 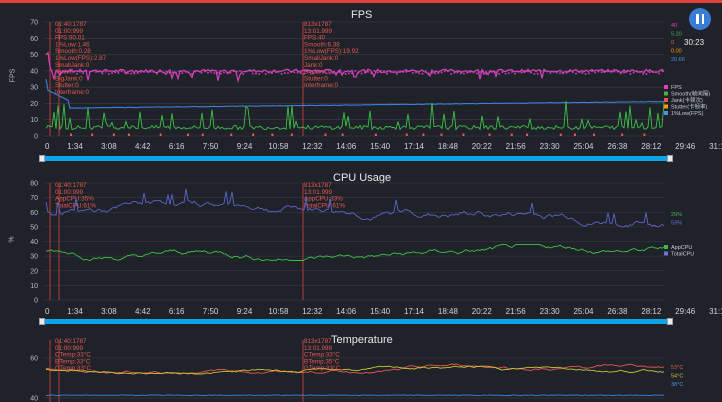 What do you see at coordinates (109, 311) in the screenshot?
I see `x-tick-label: 3:08` at bounding box center [109, 311].